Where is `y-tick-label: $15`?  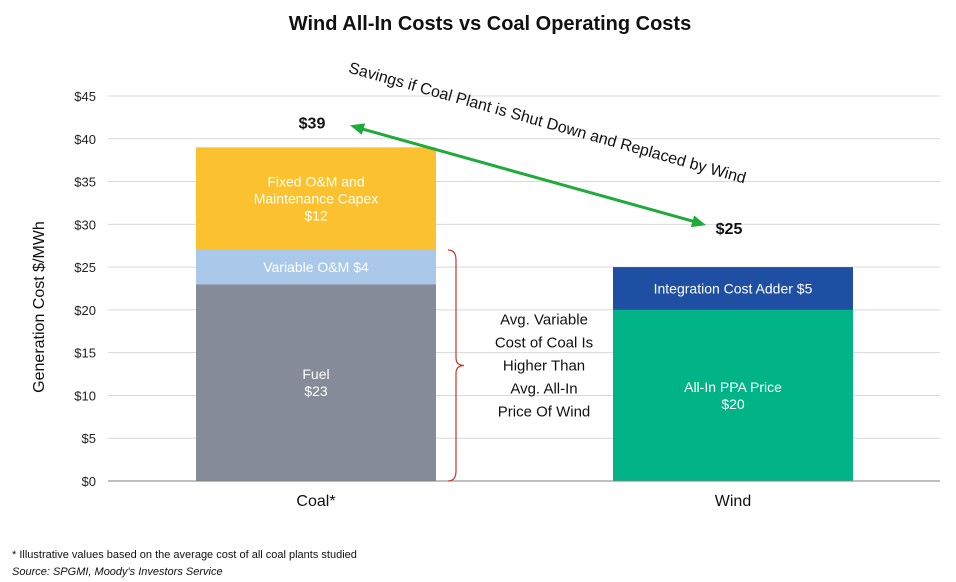
y-tick-label: $15 is located at coordinates (85, 353).